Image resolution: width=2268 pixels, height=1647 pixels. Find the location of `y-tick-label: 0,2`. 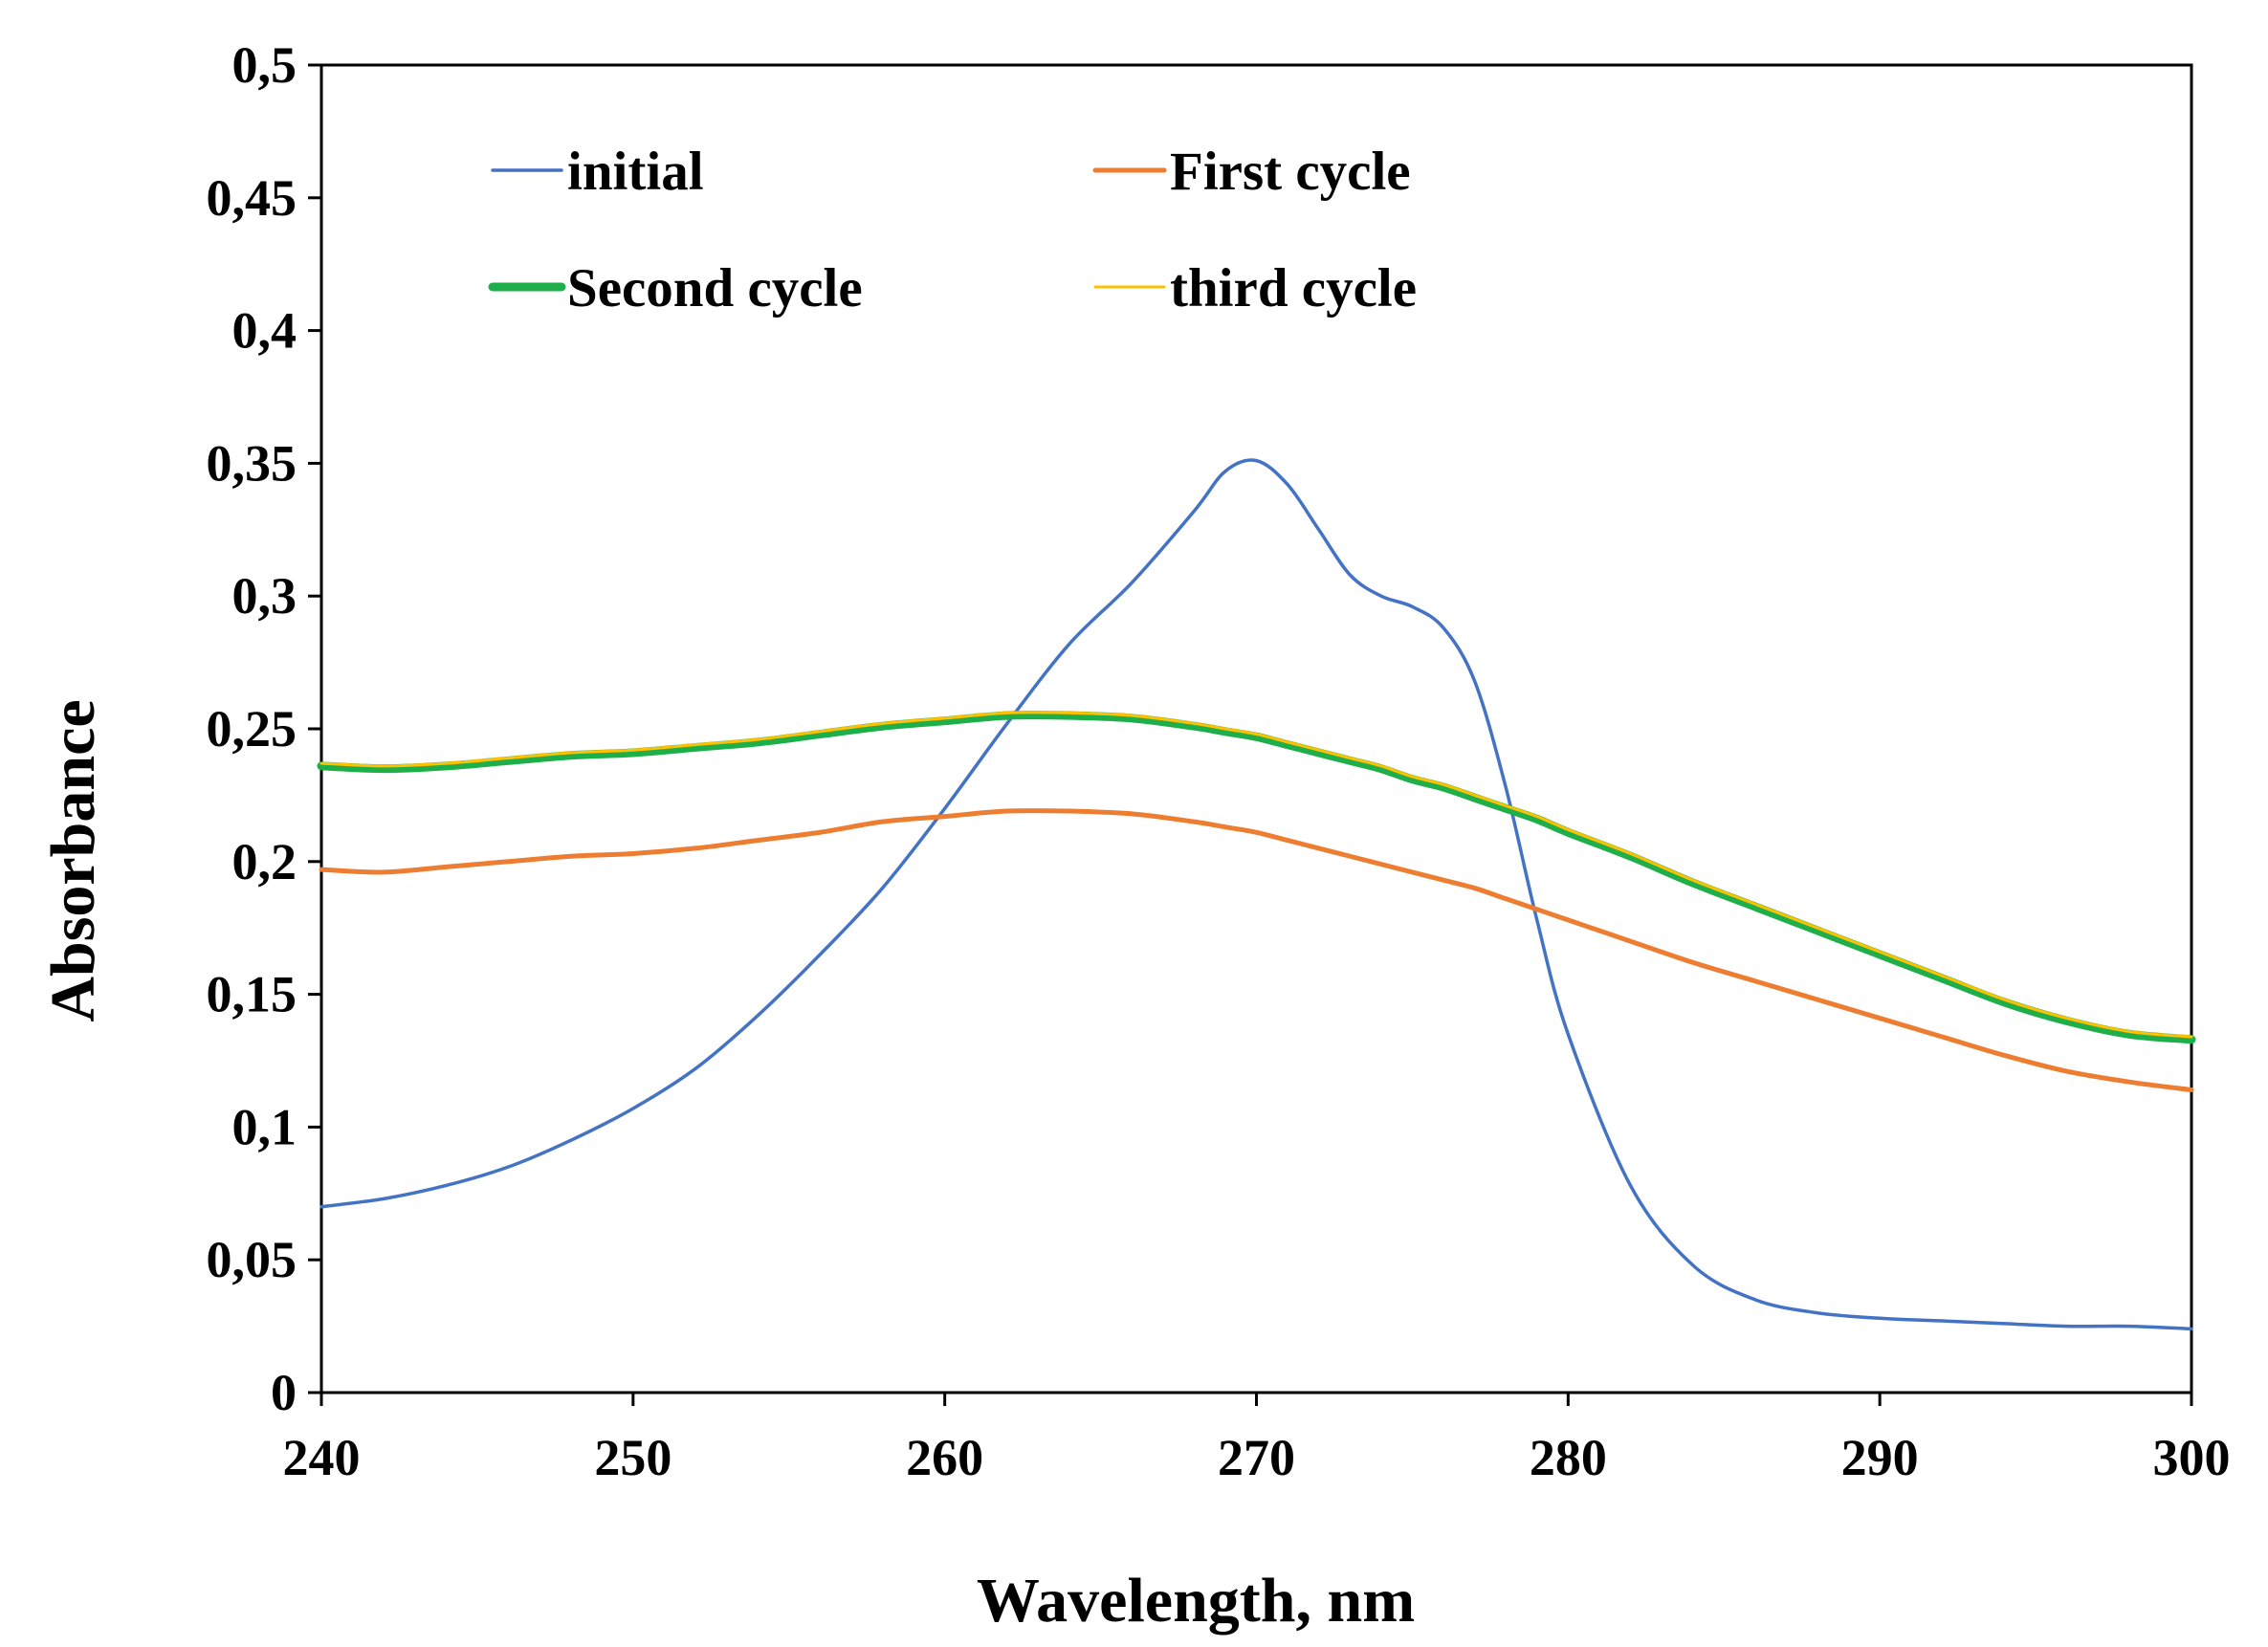

y-tick-label: 0,2 is located at coordinates (264, 861).